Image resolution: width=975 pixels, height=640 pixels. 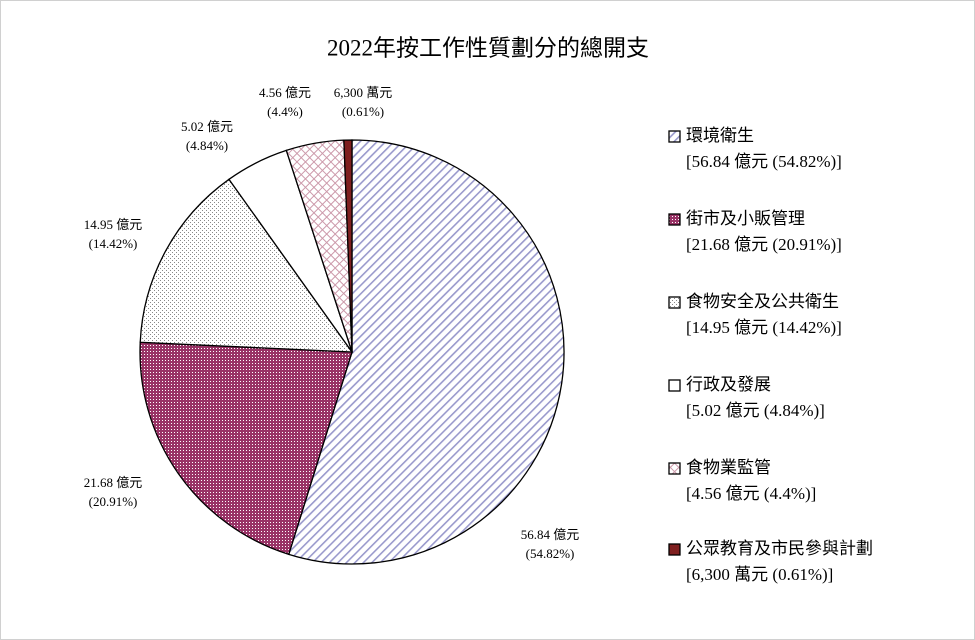 I want to click on legend-label: 行政及發展, so click(x=728, y=384).